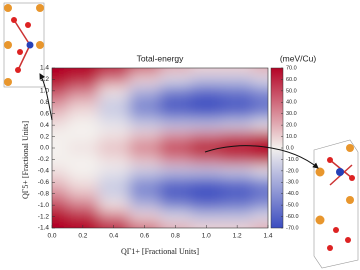  I want to click on y-tick-label: 0.2, so click(44, 136).